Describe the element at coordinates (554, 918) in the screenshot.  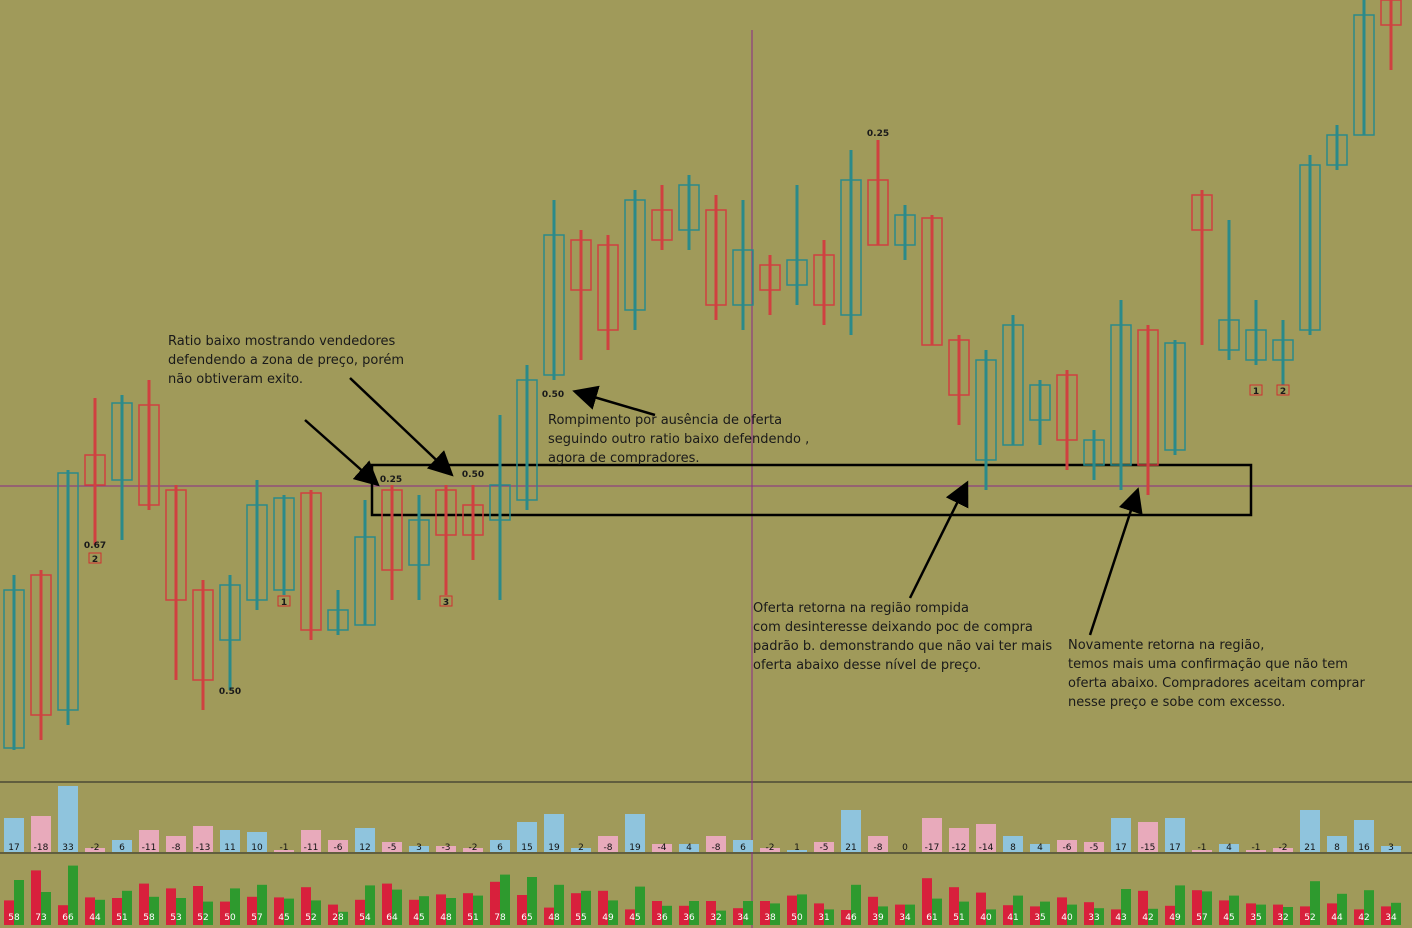
I see `volume-label: 48` at that location.